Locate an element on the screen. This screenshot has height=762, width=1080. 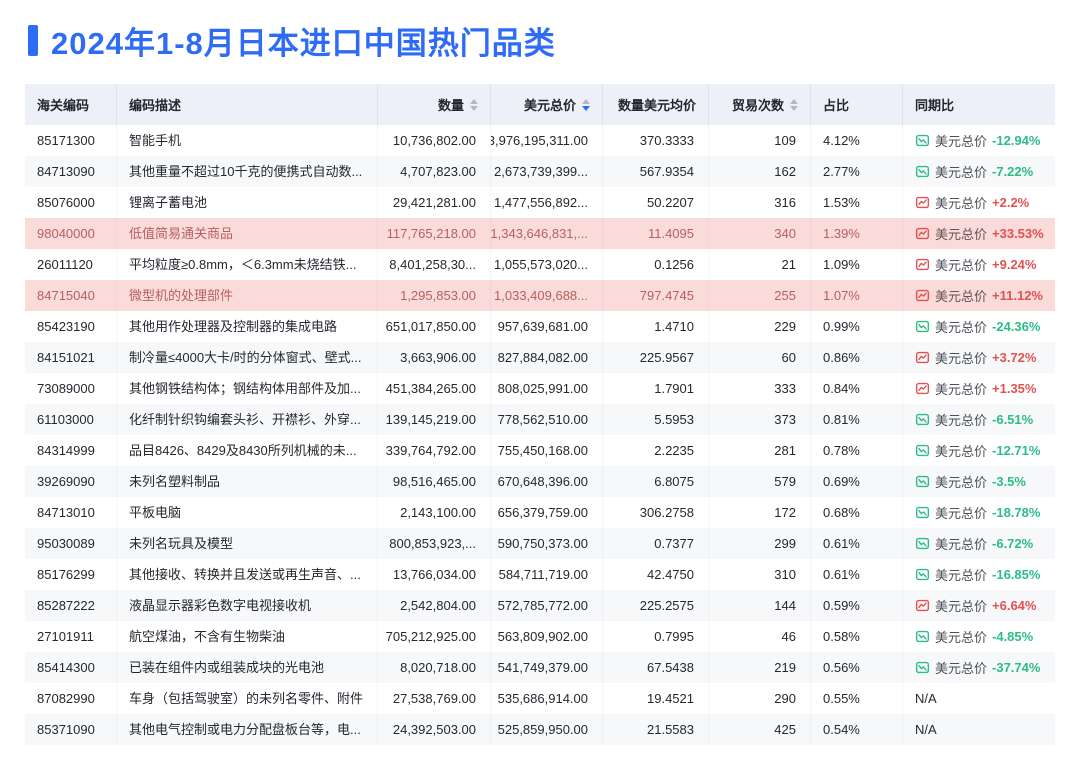
yoy-percent-value: +2.2% is located at coordinates (1011, 202).